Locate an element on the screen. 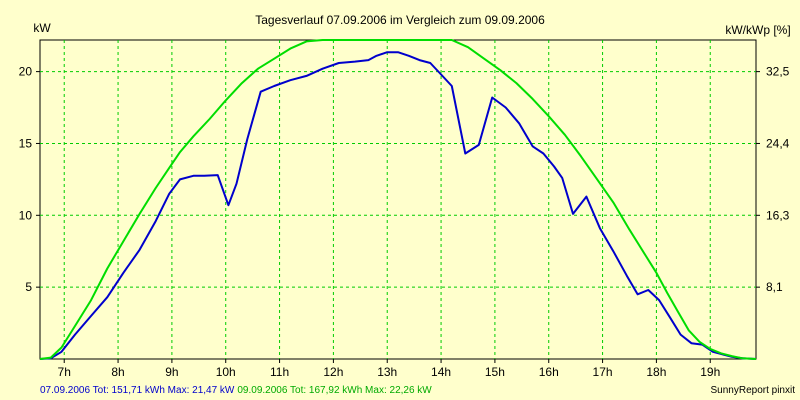  y-tick-label-left: 15 is located at coordinates (26, 143).